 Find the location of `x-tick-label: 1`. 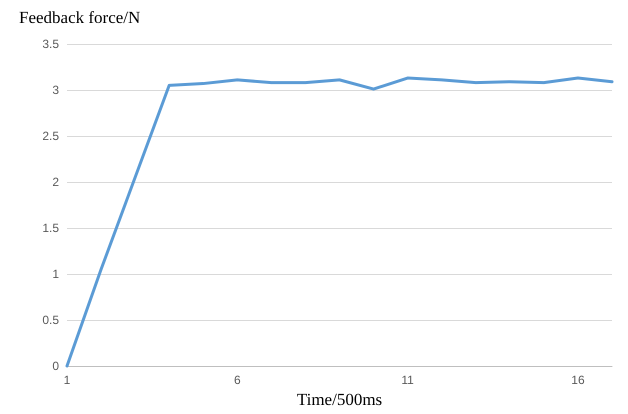

x-tick-label: 1 is located at coordinates (67, 380).